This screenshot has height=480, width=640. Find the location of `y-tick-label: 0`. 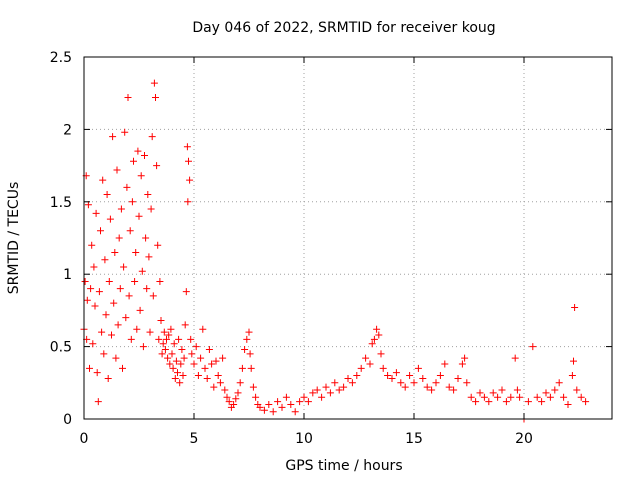

y-tick-label: 0 is located at coordinates (67, 420).